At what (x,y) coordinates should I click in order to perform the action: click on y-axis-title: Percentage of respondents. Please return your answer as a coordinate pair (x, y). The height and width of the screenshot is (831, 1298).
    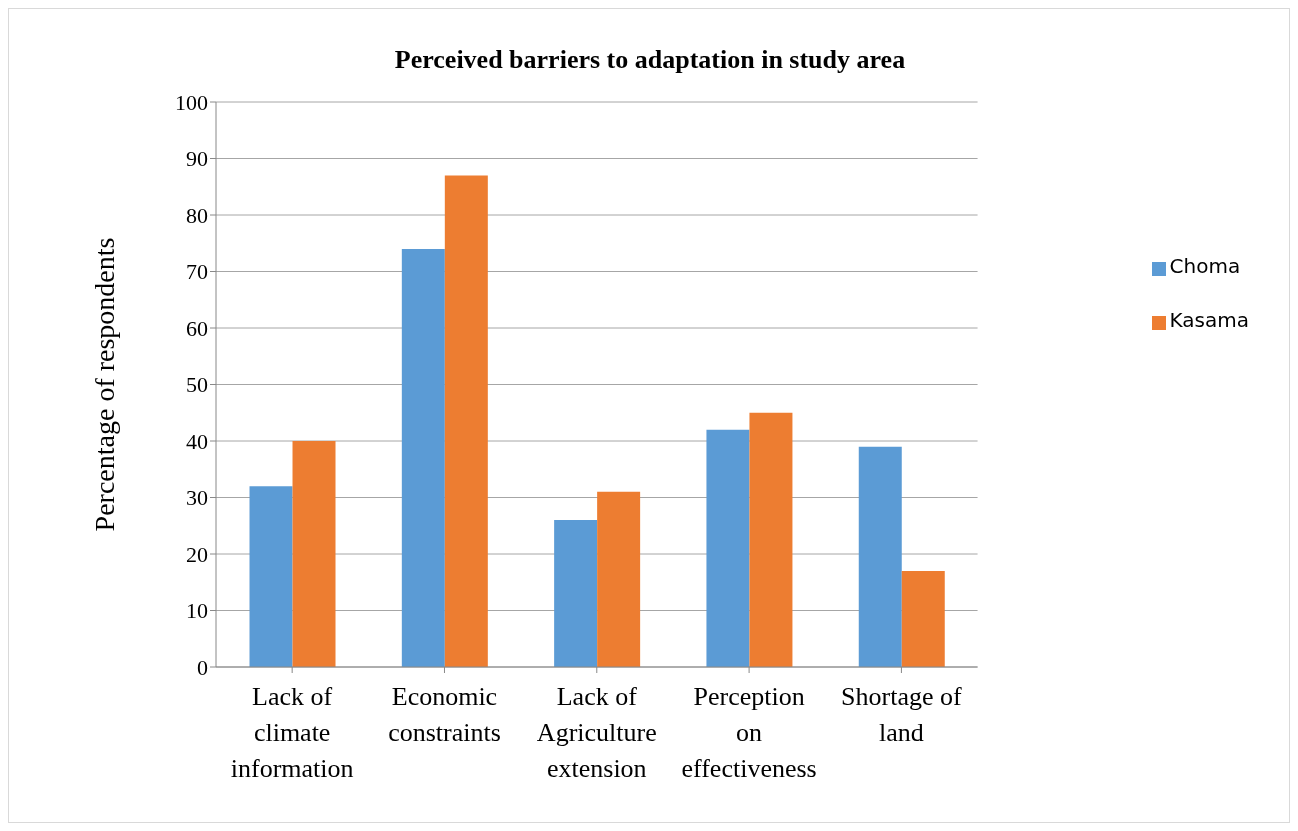
    Looking at the image, I should click on (104, 384).